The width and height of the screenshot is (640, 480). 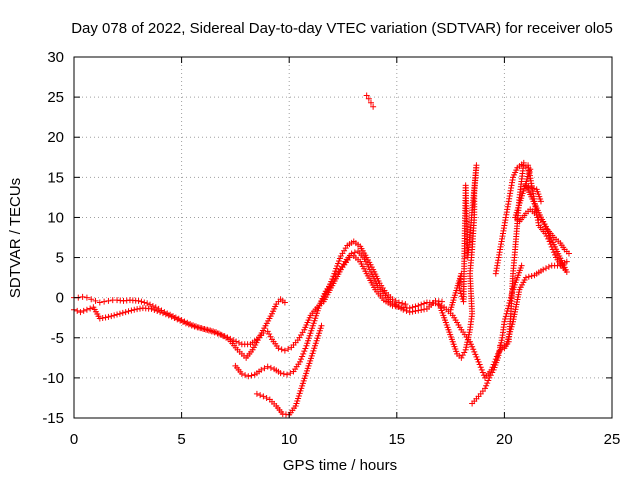 I want to click on x-tick-label: 20, so click(x=504, y=439).